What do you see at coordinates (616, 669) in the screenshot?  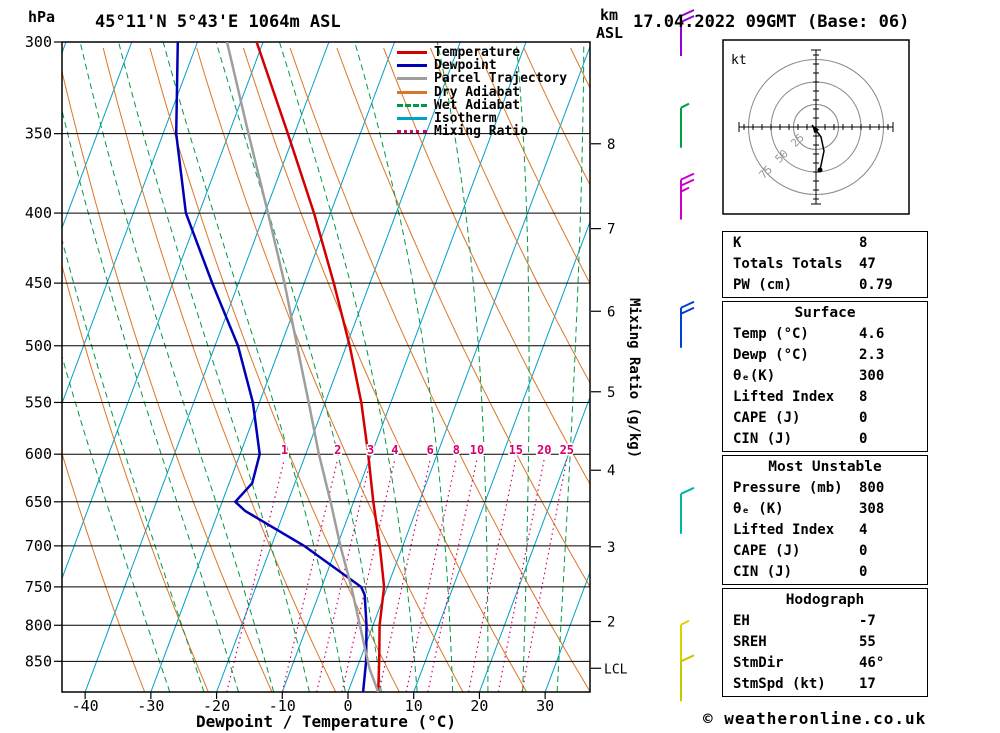 I see `svg-text: LCL` at bounding box center [616, 669].